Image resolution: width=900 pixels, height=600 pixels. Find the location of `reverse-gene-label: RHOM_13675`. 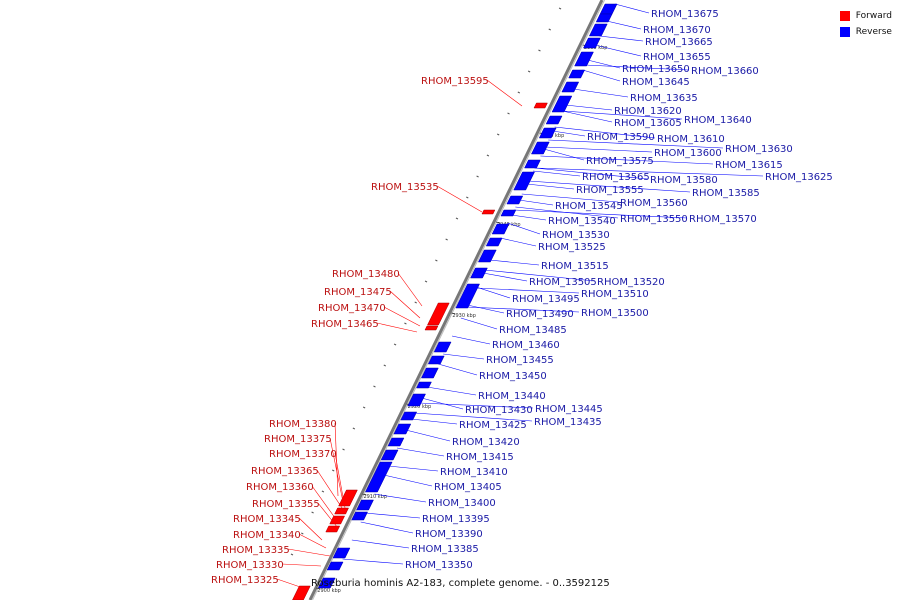

reverse-gene-label: RHOM_13675 is located at coordinates (685, 14).